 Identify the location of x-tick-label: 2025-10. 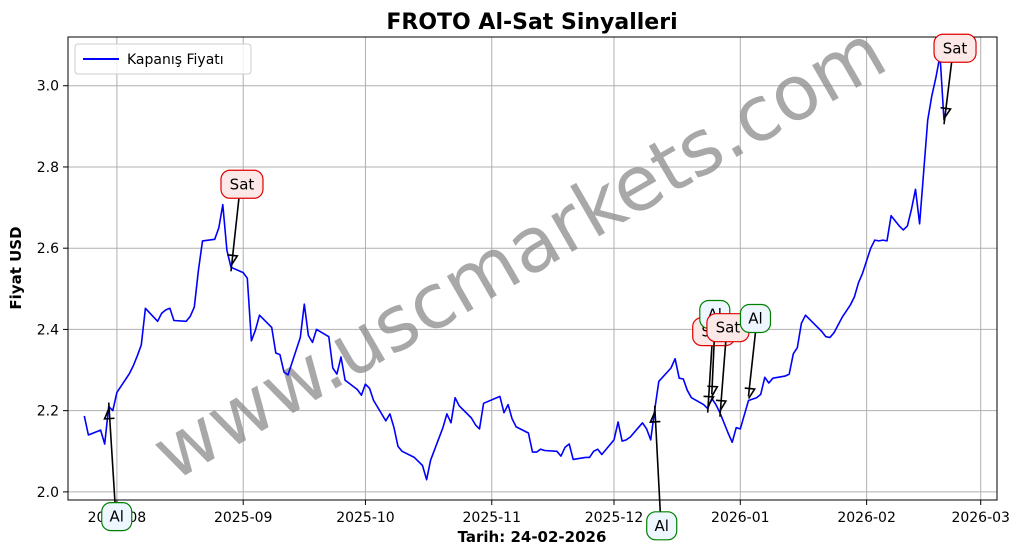
(365, 518).